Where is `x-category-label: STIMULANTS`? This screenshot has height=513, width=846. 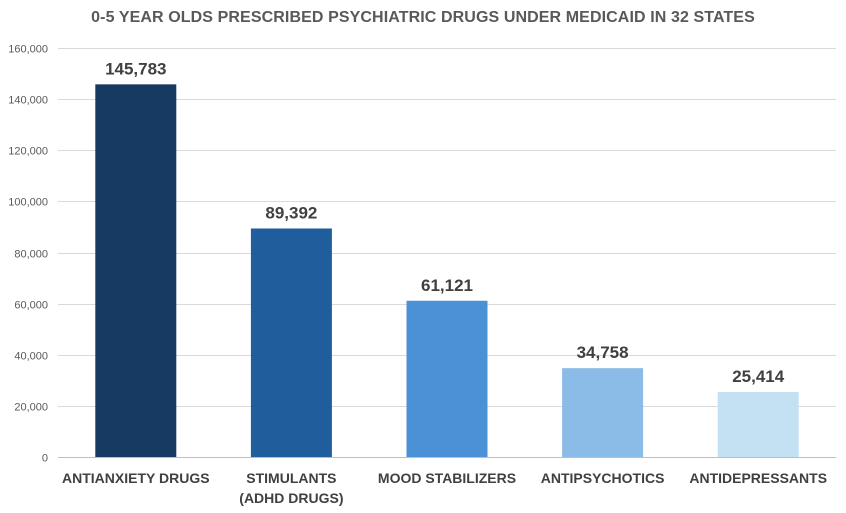
x-category-label: STIMULANTS is located at coordinates (291, 478).